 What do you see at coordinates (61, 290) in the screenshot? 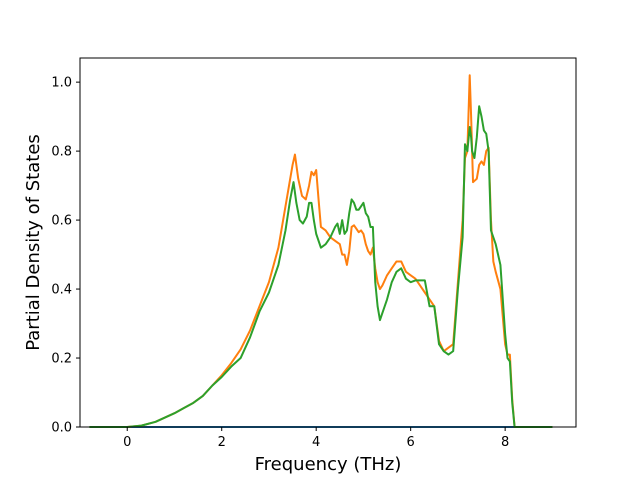
I see `y-tick-label: 0.4` at bounding box center [61, 290].